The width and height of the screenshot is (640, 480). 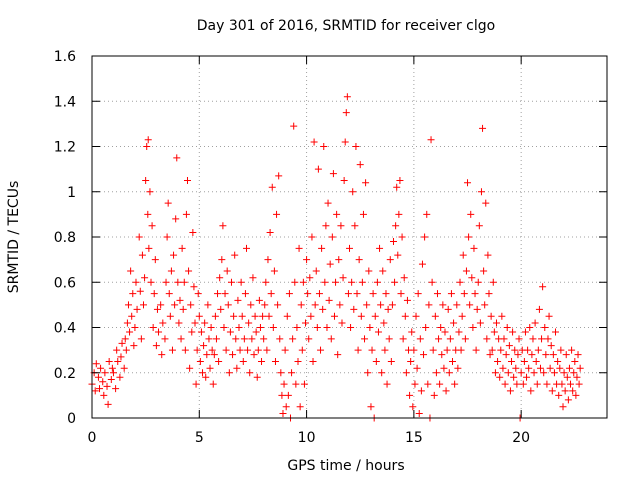 What do you see at coordinates (309, 438) in the screenshot?
I see `x-axis-tick-labels: 0 5 10 15 20` at bounding box center [309, 438].